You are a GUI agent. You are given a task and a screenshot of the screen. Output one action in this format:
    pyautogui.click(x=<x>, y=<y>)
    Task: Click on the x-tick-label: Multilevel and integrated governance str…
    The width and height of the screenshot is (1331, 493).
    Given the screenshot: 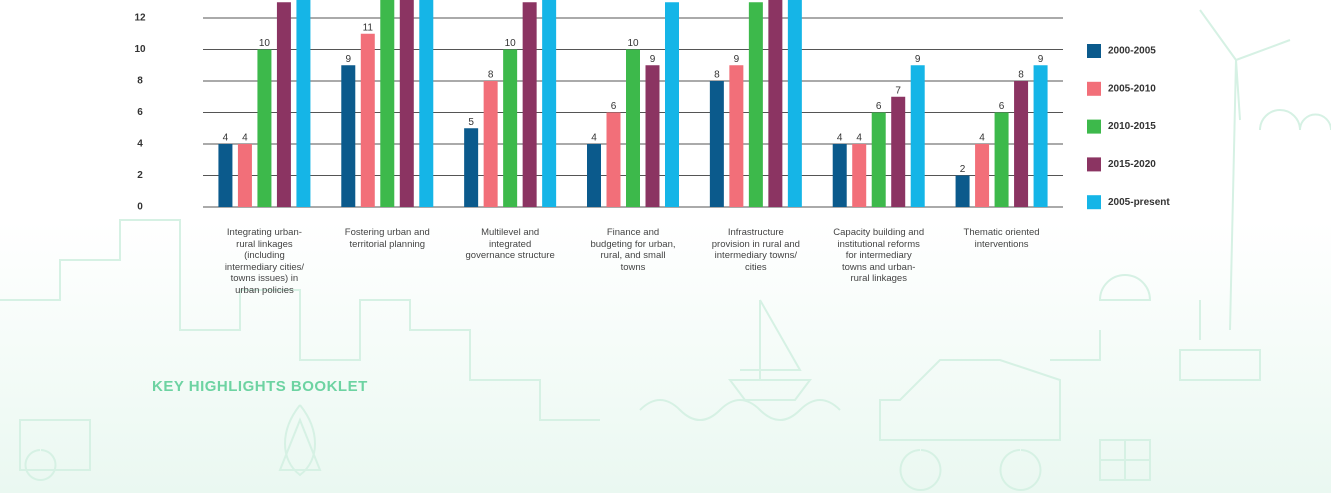 What is the action you would take?
    pyautogui.click(x=510, y=244)
    